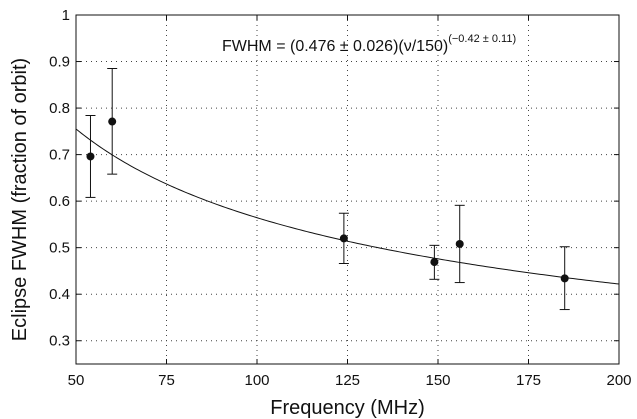 The width and height of the screenshot is (637, 419). Describe the element at coordinates (618, 380) in the screenshot. I see `x-tick-label: 200` at that location.